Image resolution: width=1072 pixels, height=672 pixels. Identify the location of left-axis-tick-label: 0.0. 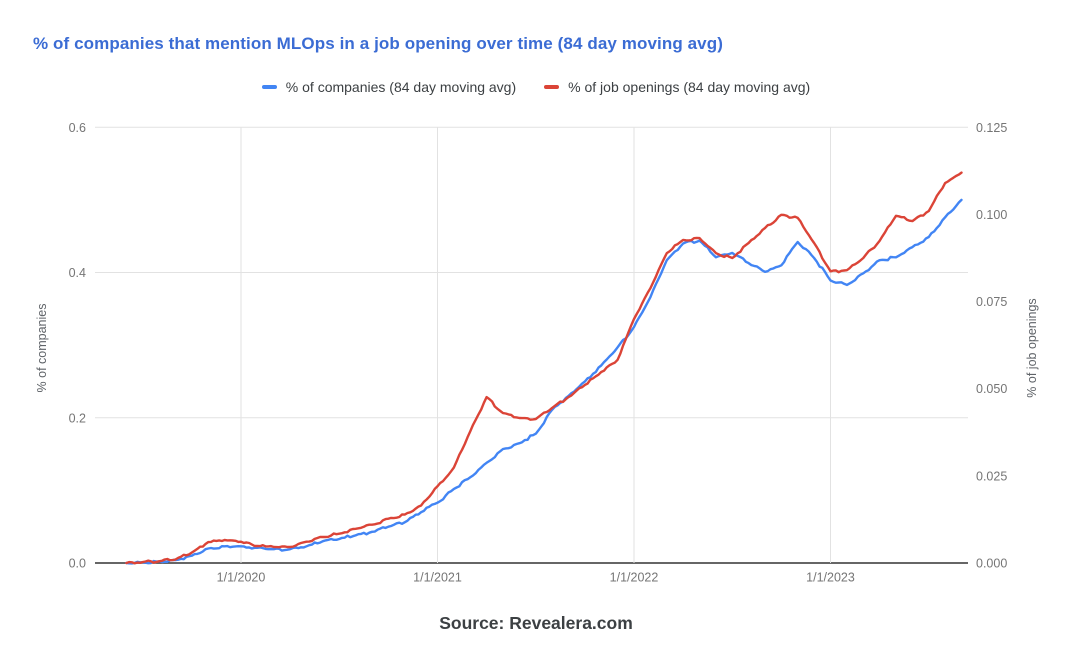
(77, 564).